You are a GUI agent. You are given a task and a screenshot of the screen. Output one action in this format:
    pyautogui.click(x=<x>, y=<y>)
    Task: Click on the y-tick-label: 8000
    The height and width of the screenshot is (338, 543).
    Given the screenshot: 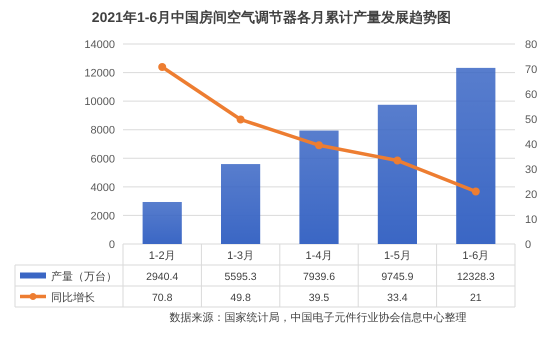 What is the action you would take?
    pyautogui.click(x=102, y=130)
    